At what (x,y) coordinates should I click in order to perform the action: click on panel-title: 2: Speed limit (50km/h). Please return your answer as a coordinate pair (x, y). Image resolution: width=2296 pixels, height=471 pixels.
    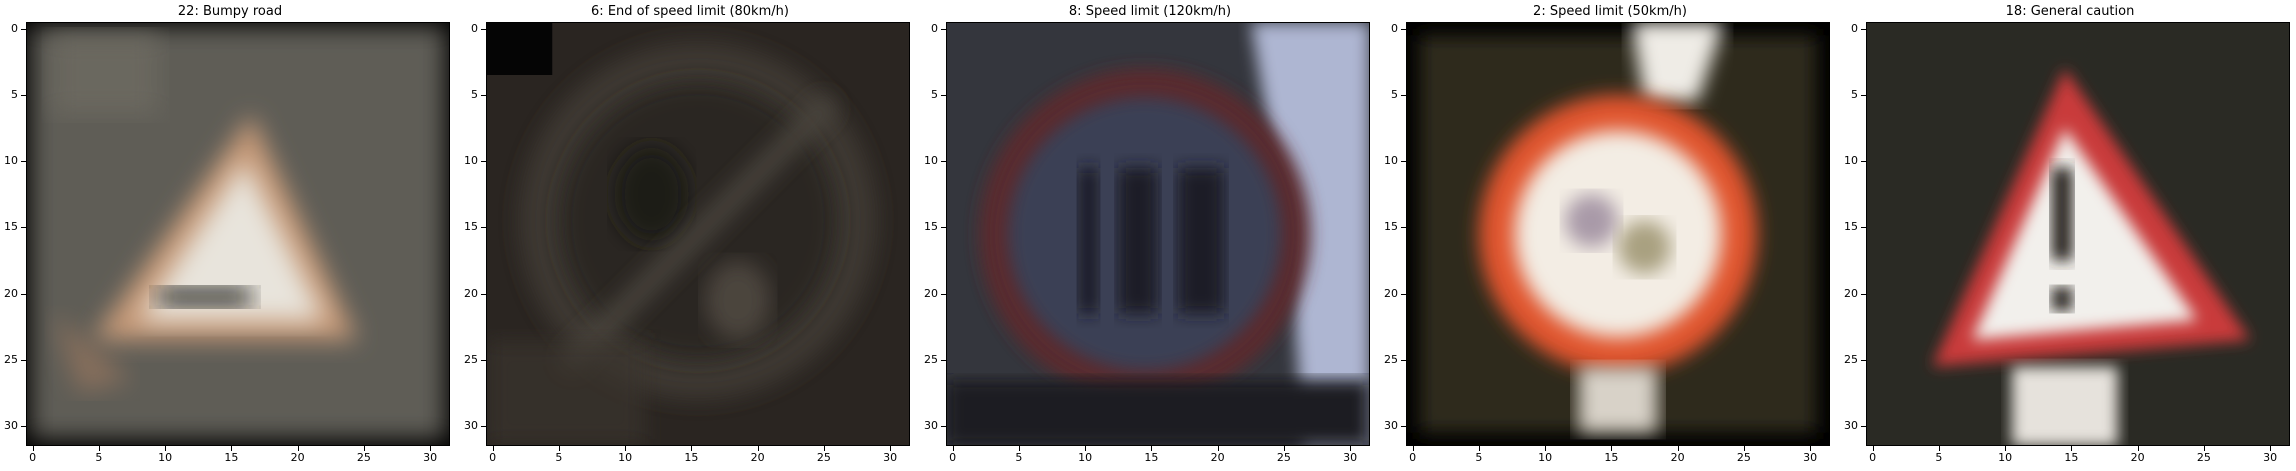
    Looking at the image, I should click on (1610, 11).